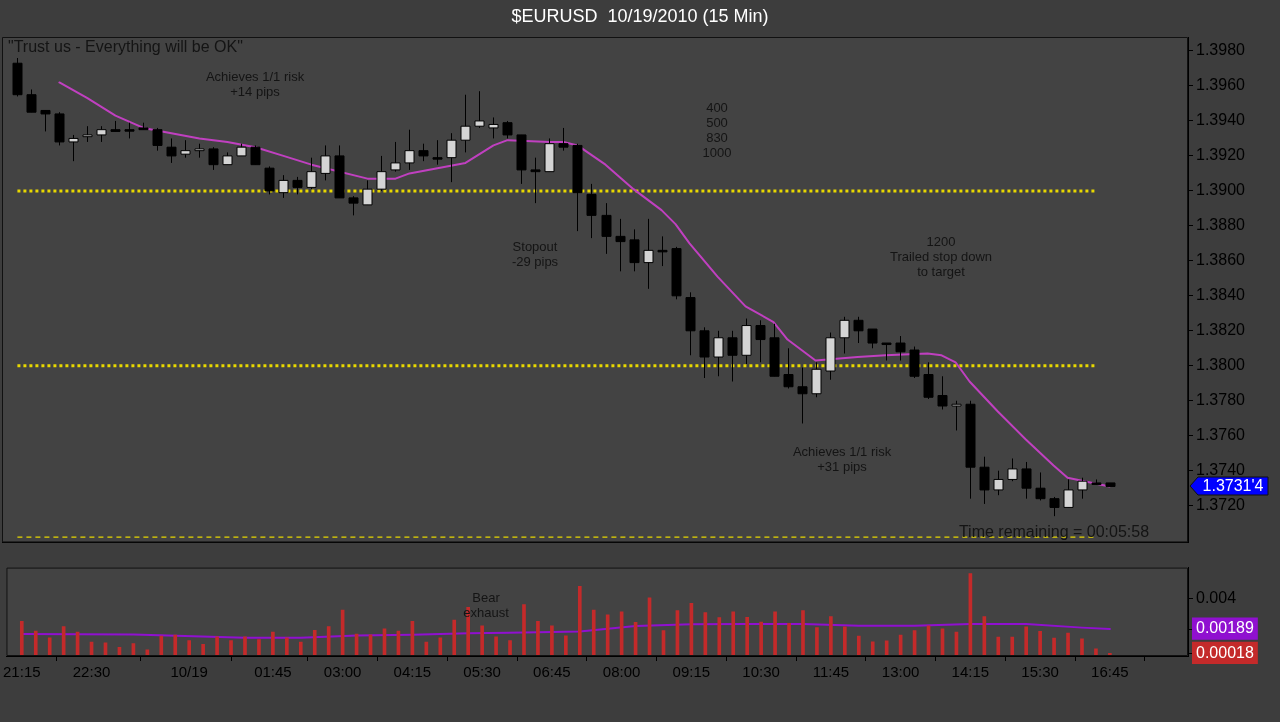  I want to click on y-tick-label: 1.3860, so click(1221, 260).